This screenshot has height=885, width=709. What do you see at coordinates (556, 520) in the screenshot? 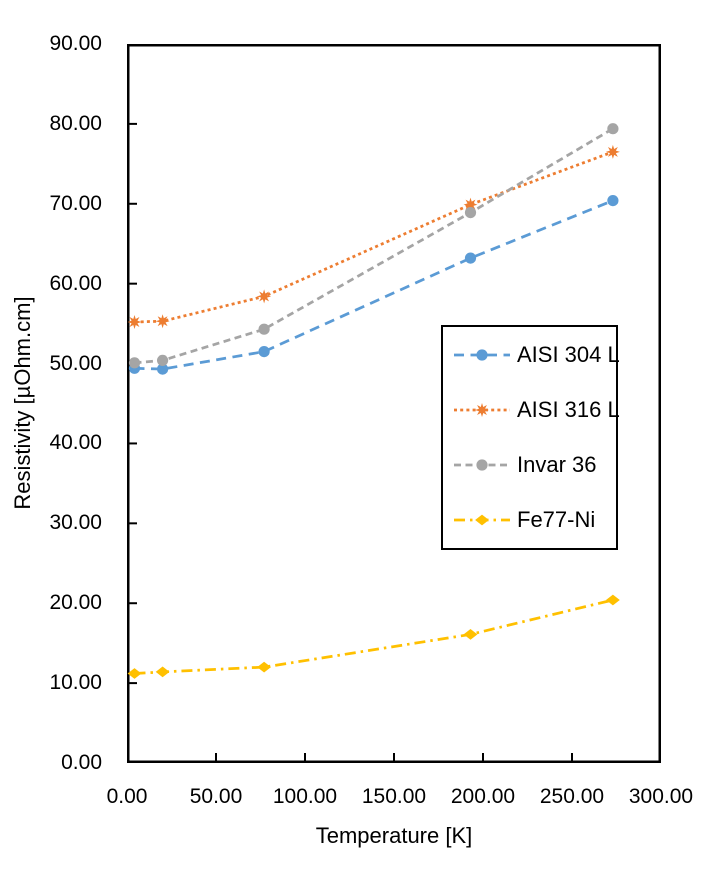
I see `legend-label-fe77-ni: Fe77-Ni` at bounding box center [556, 520].